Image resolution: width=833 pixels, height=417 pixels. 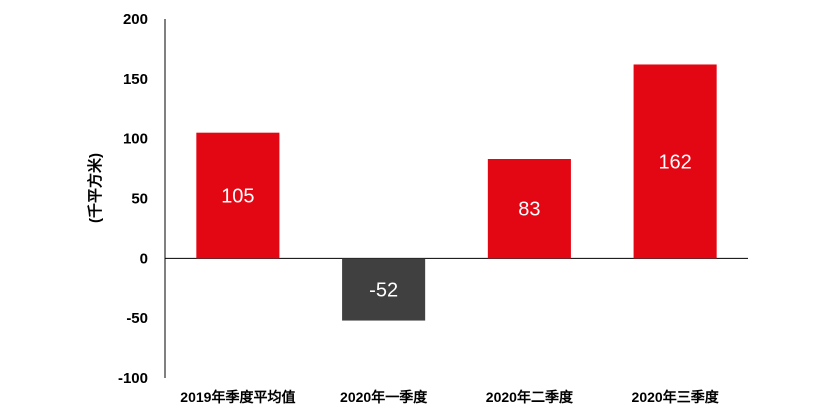 What do you see at coordinates (449, 397) in the screenshot?
I see `category-labels: 2019年季度平均值 2020年一季度 2020年二季度 2020年三季度` at bounding box center [449, 397].